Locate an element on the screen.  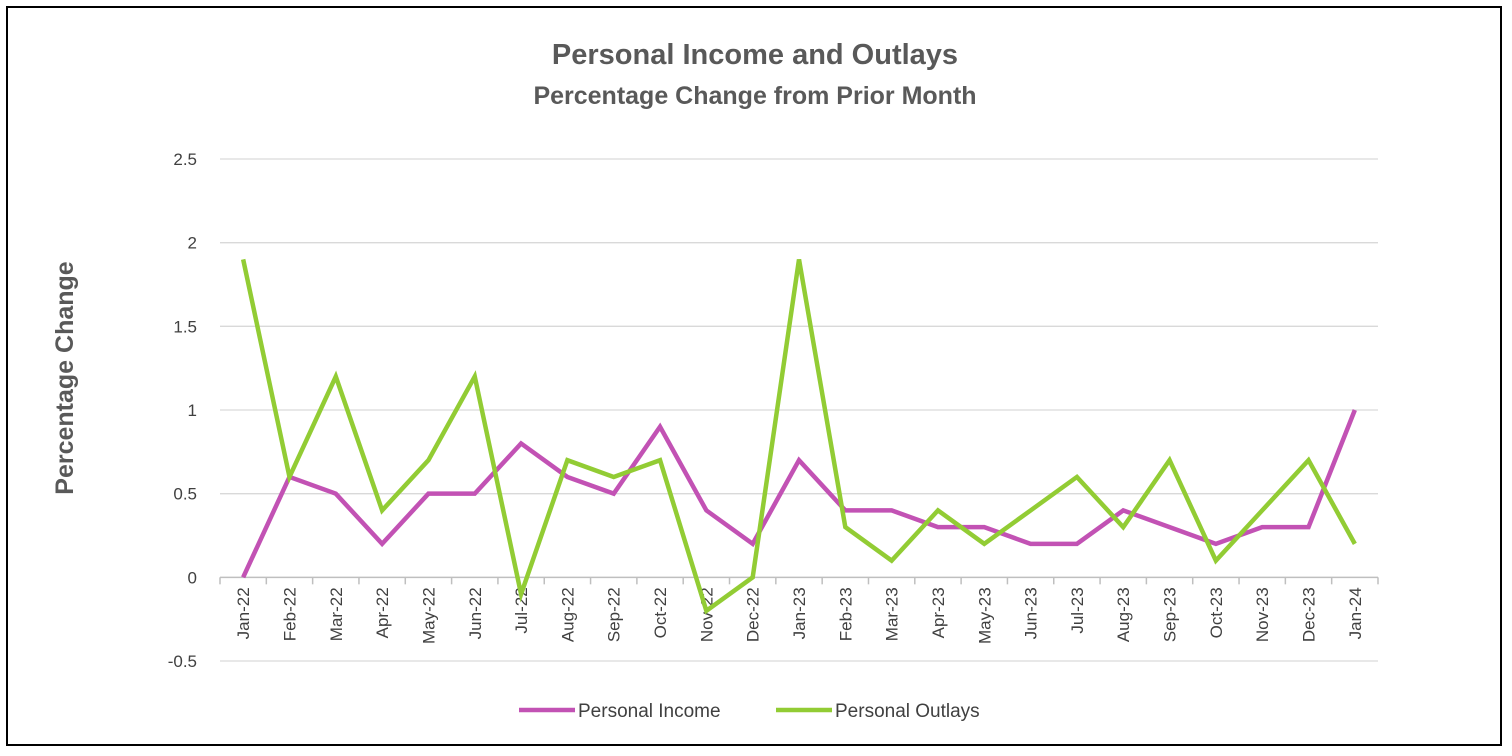
y-tick-label: 2 is located at coordinates (192, 243).